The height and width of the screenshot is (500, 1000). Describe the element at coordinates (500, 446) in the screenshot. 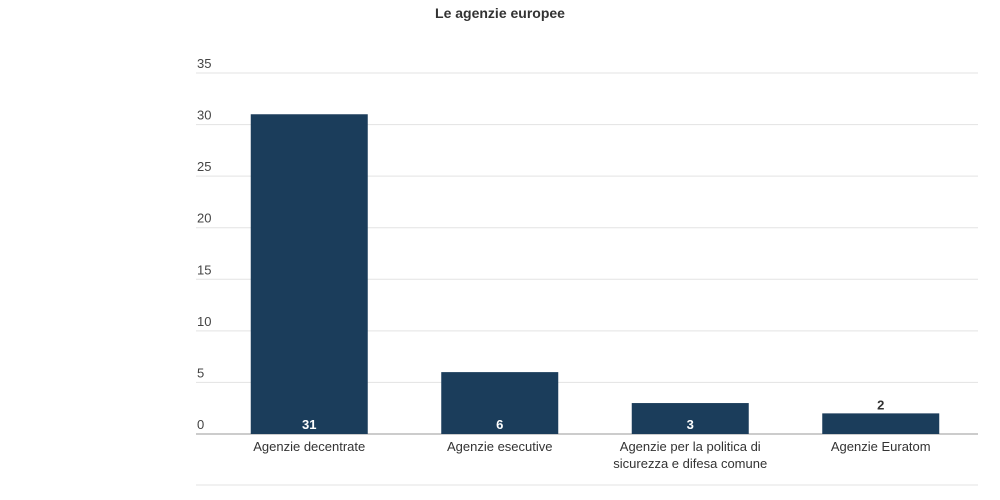

I see `x-tick-label: Agenzie esecutive` at that location.